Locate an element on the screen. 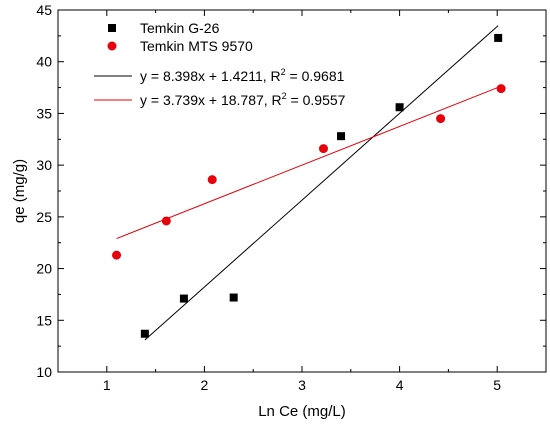 This screenshot has height=427, width=550. legend-marker-g26 is located at coordinates (112, 28).